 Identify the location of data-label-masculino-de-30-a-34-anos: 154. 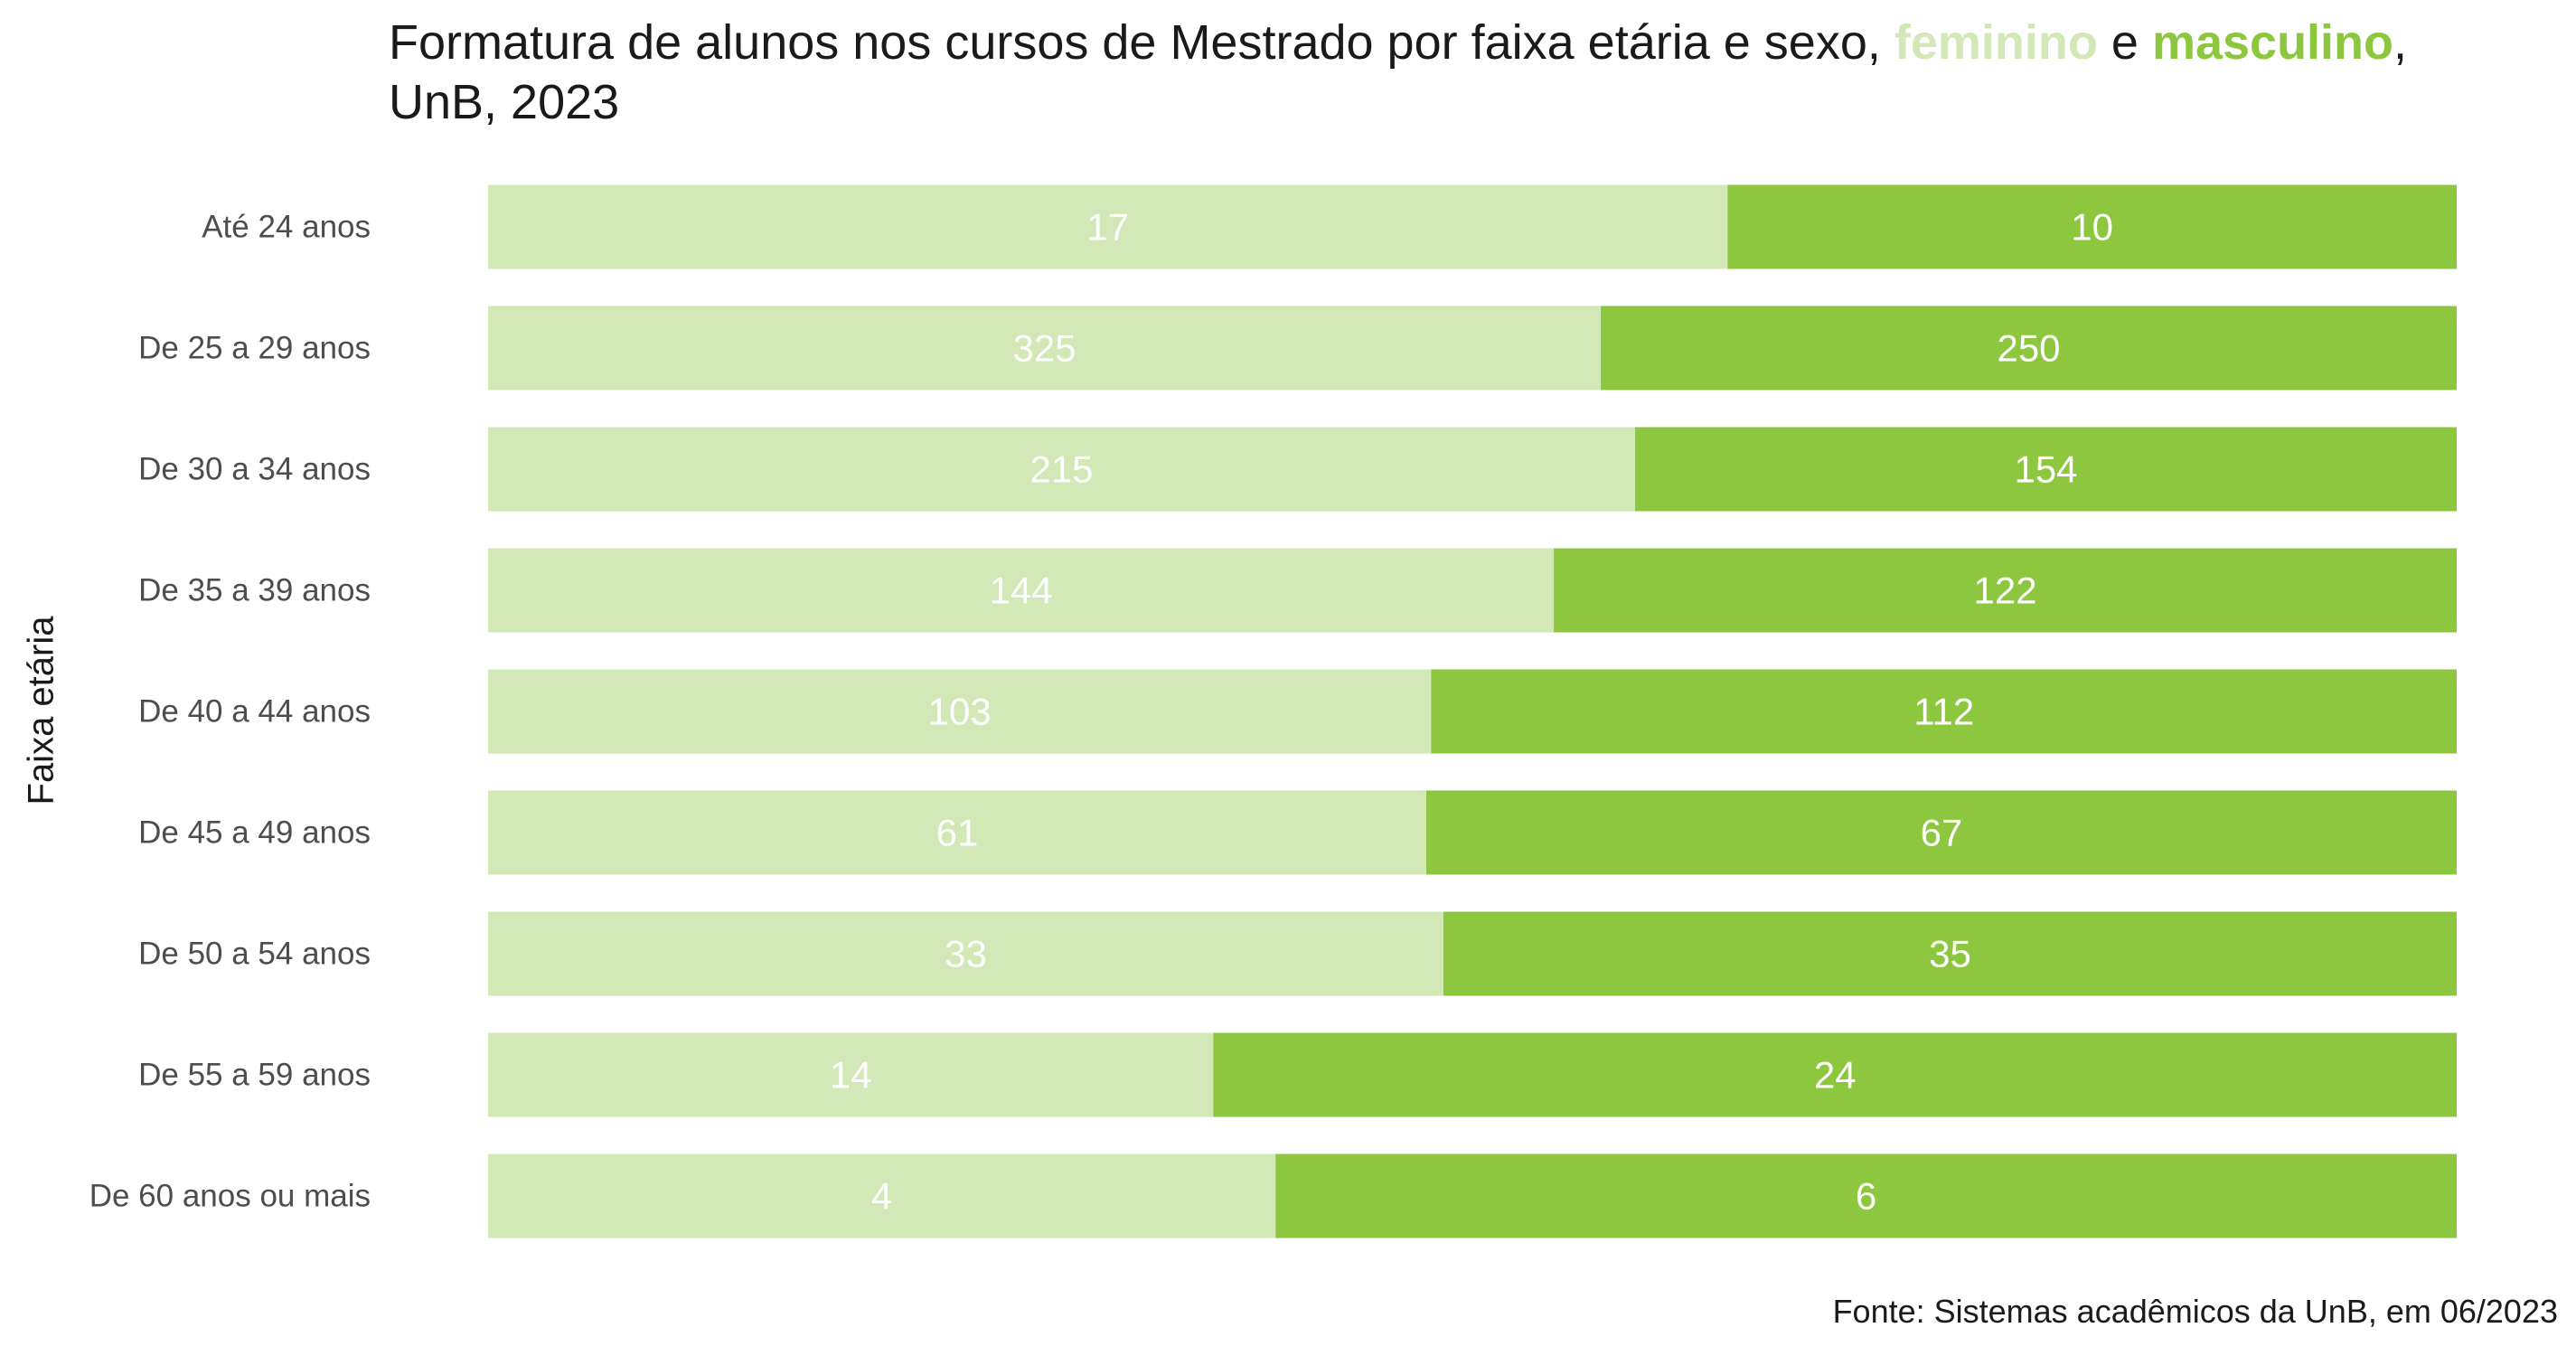
(2046, 469).